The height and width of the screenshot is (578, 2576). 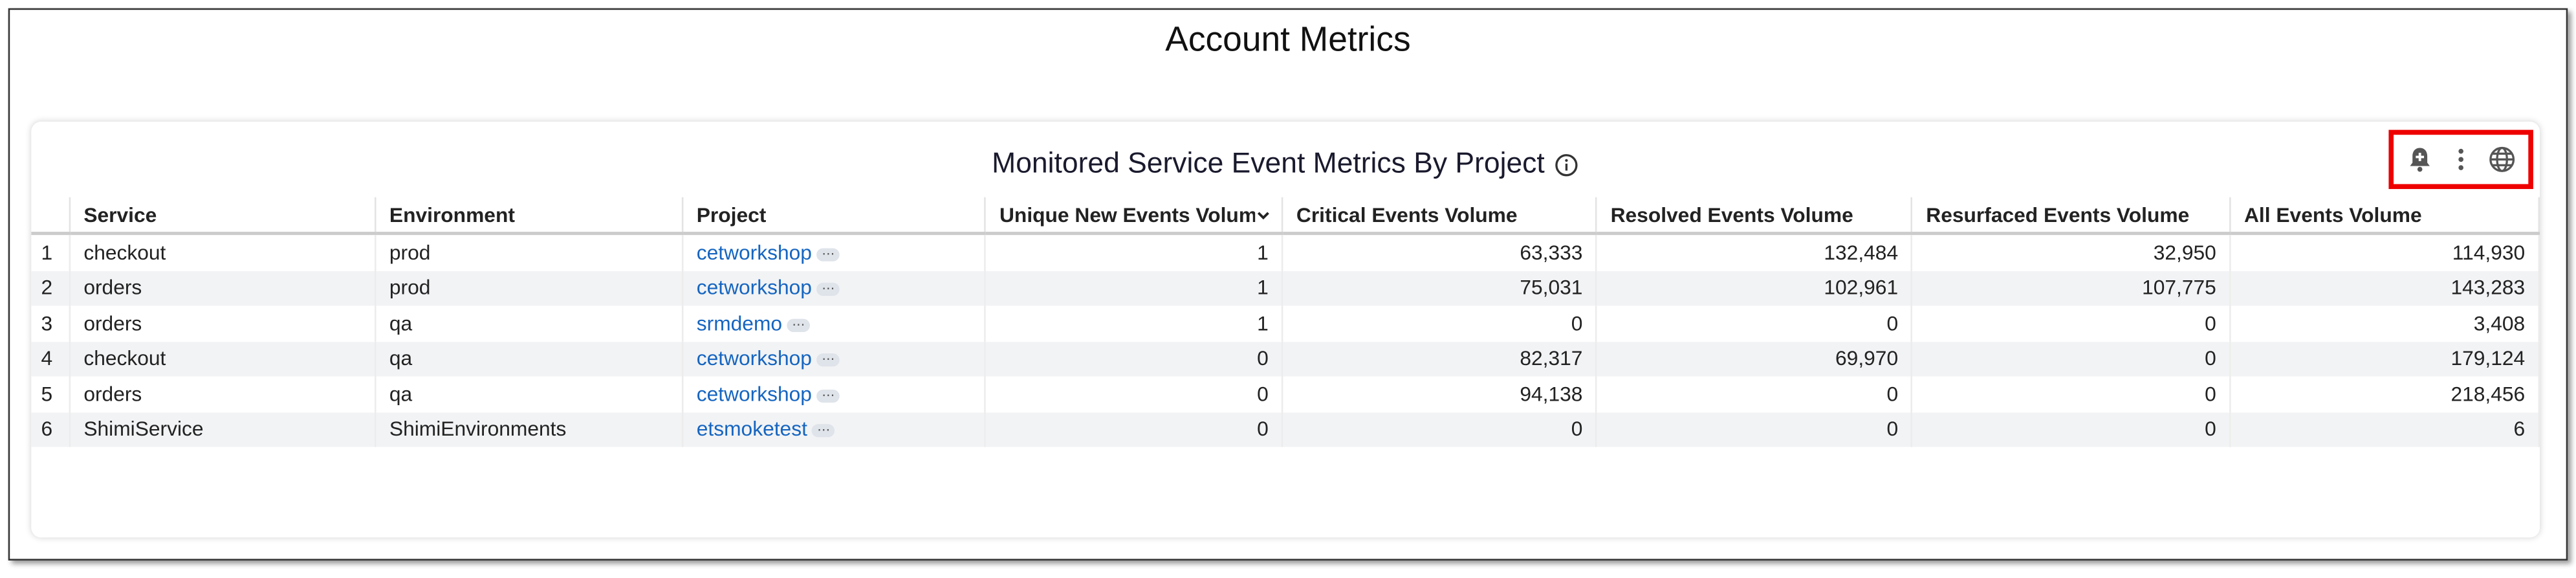 I want to click on table-row: 5 orders qa cetworkshop ⋯ 0 94,138 0 0 218,456, so click(x=1285, y=394).